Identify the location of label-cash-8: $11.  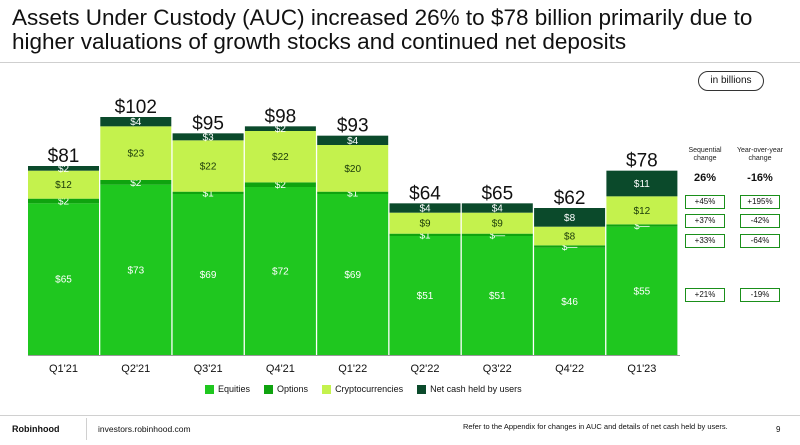
(642, 184).